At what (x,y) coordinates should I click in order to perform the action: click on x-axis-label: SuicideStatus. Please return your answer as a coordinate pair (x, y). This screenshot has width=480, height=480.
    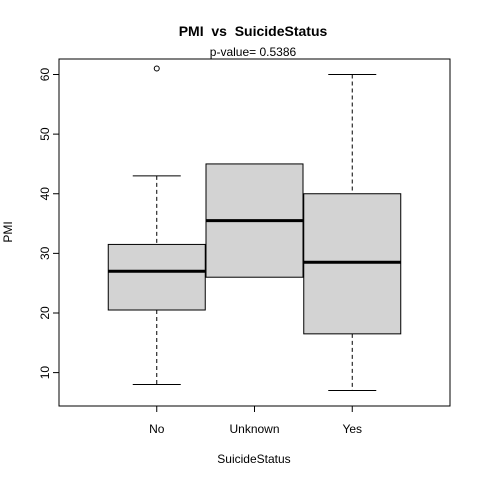
    Looking at the image, I should click on (253, 459).